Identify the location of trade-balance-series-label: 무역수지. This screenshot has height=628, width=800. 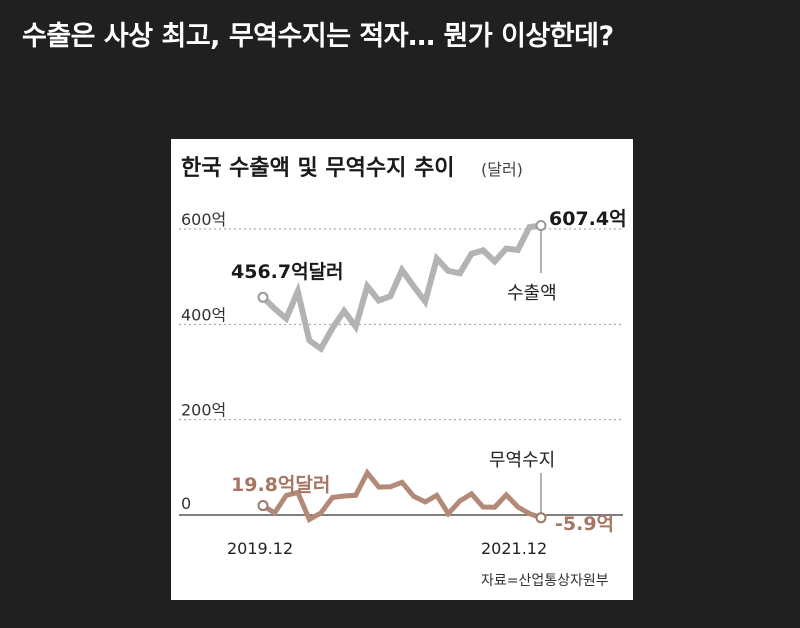
(522, 460).